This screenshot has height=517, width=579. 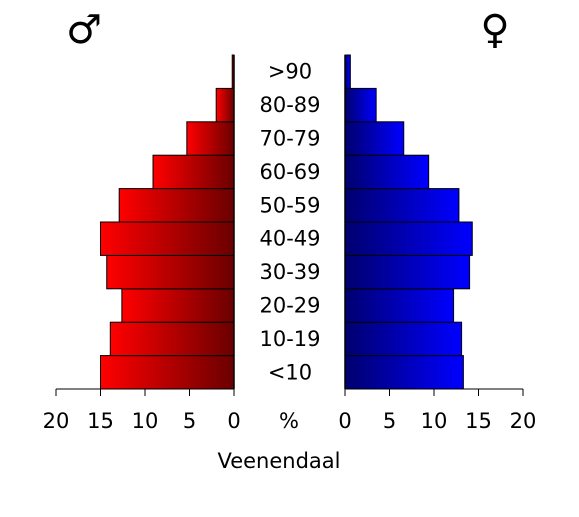 What do you see at coordinates (189, 421) in the screenshot?
I see `male-tick-label-5: 5` at bounding box center [189, 421].